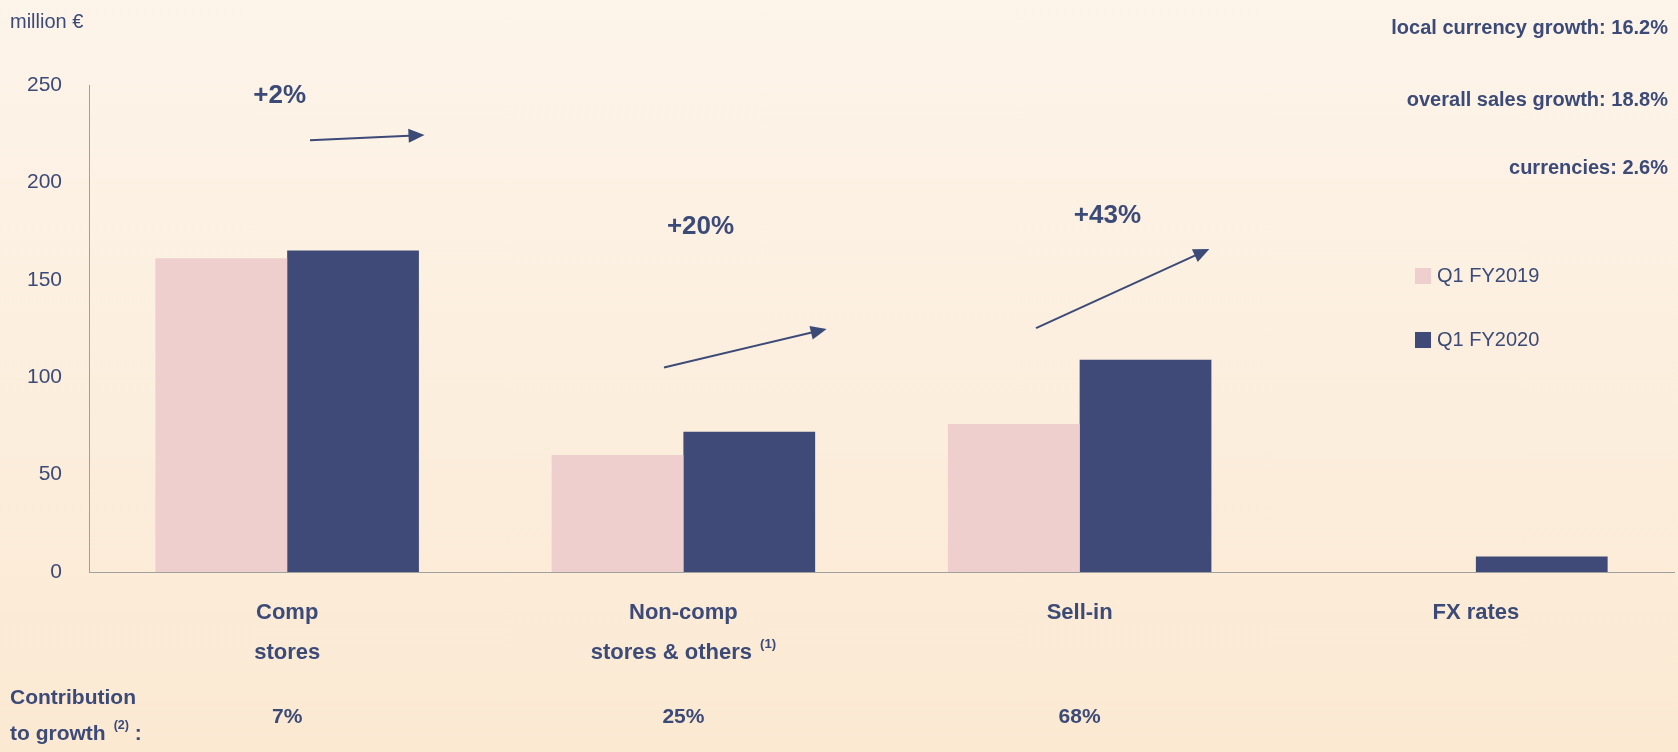 The image size is (1678, 752). Describe the element at coordinates (44, 181) in the screenshot. I see `y-tick-label: 200` at that location.